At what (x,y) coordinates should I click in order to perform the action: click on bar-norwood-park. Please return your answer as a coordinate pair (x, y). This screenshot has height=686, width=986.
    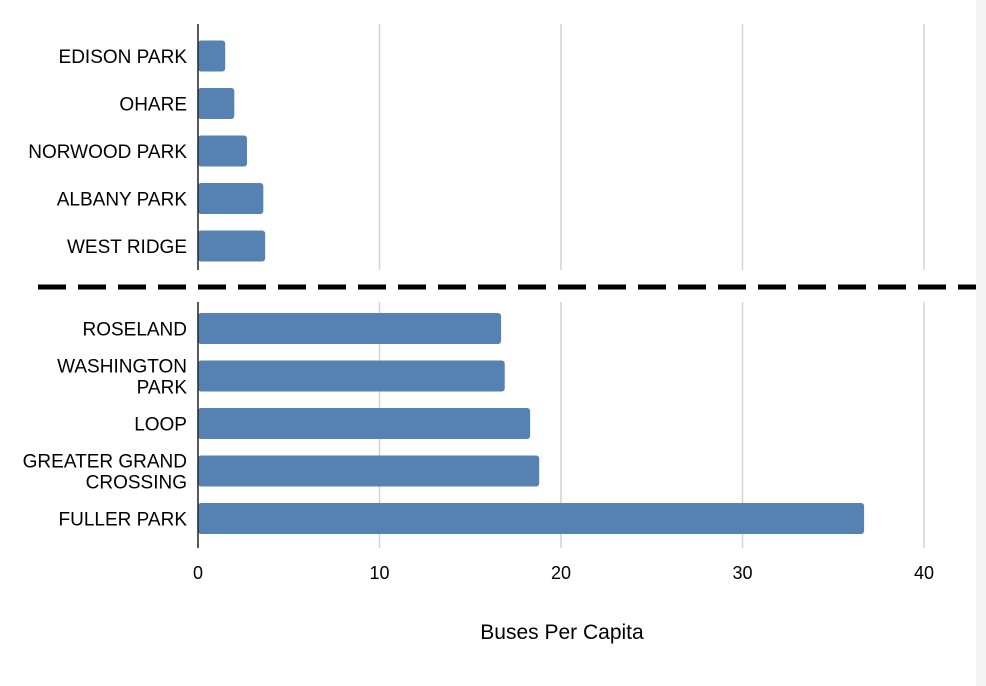
    Looking at the image, I should click on (223, 151).